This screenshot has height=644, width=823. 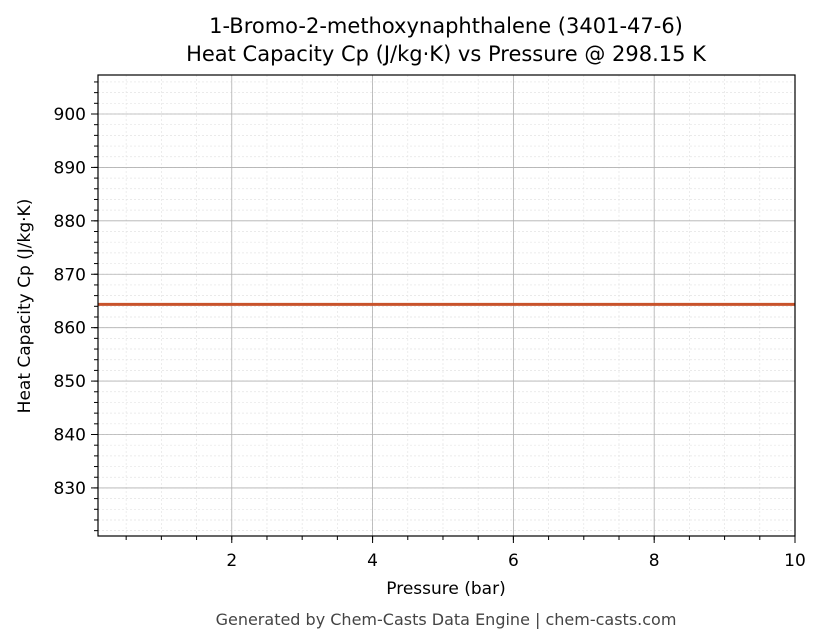 What do you see at coordinates (446, 26) in the screenshot?
I see `chart-title: 1-Bromo-2-methoxynaphthalene (3401-47-6)` at bounding box center [446, 26].